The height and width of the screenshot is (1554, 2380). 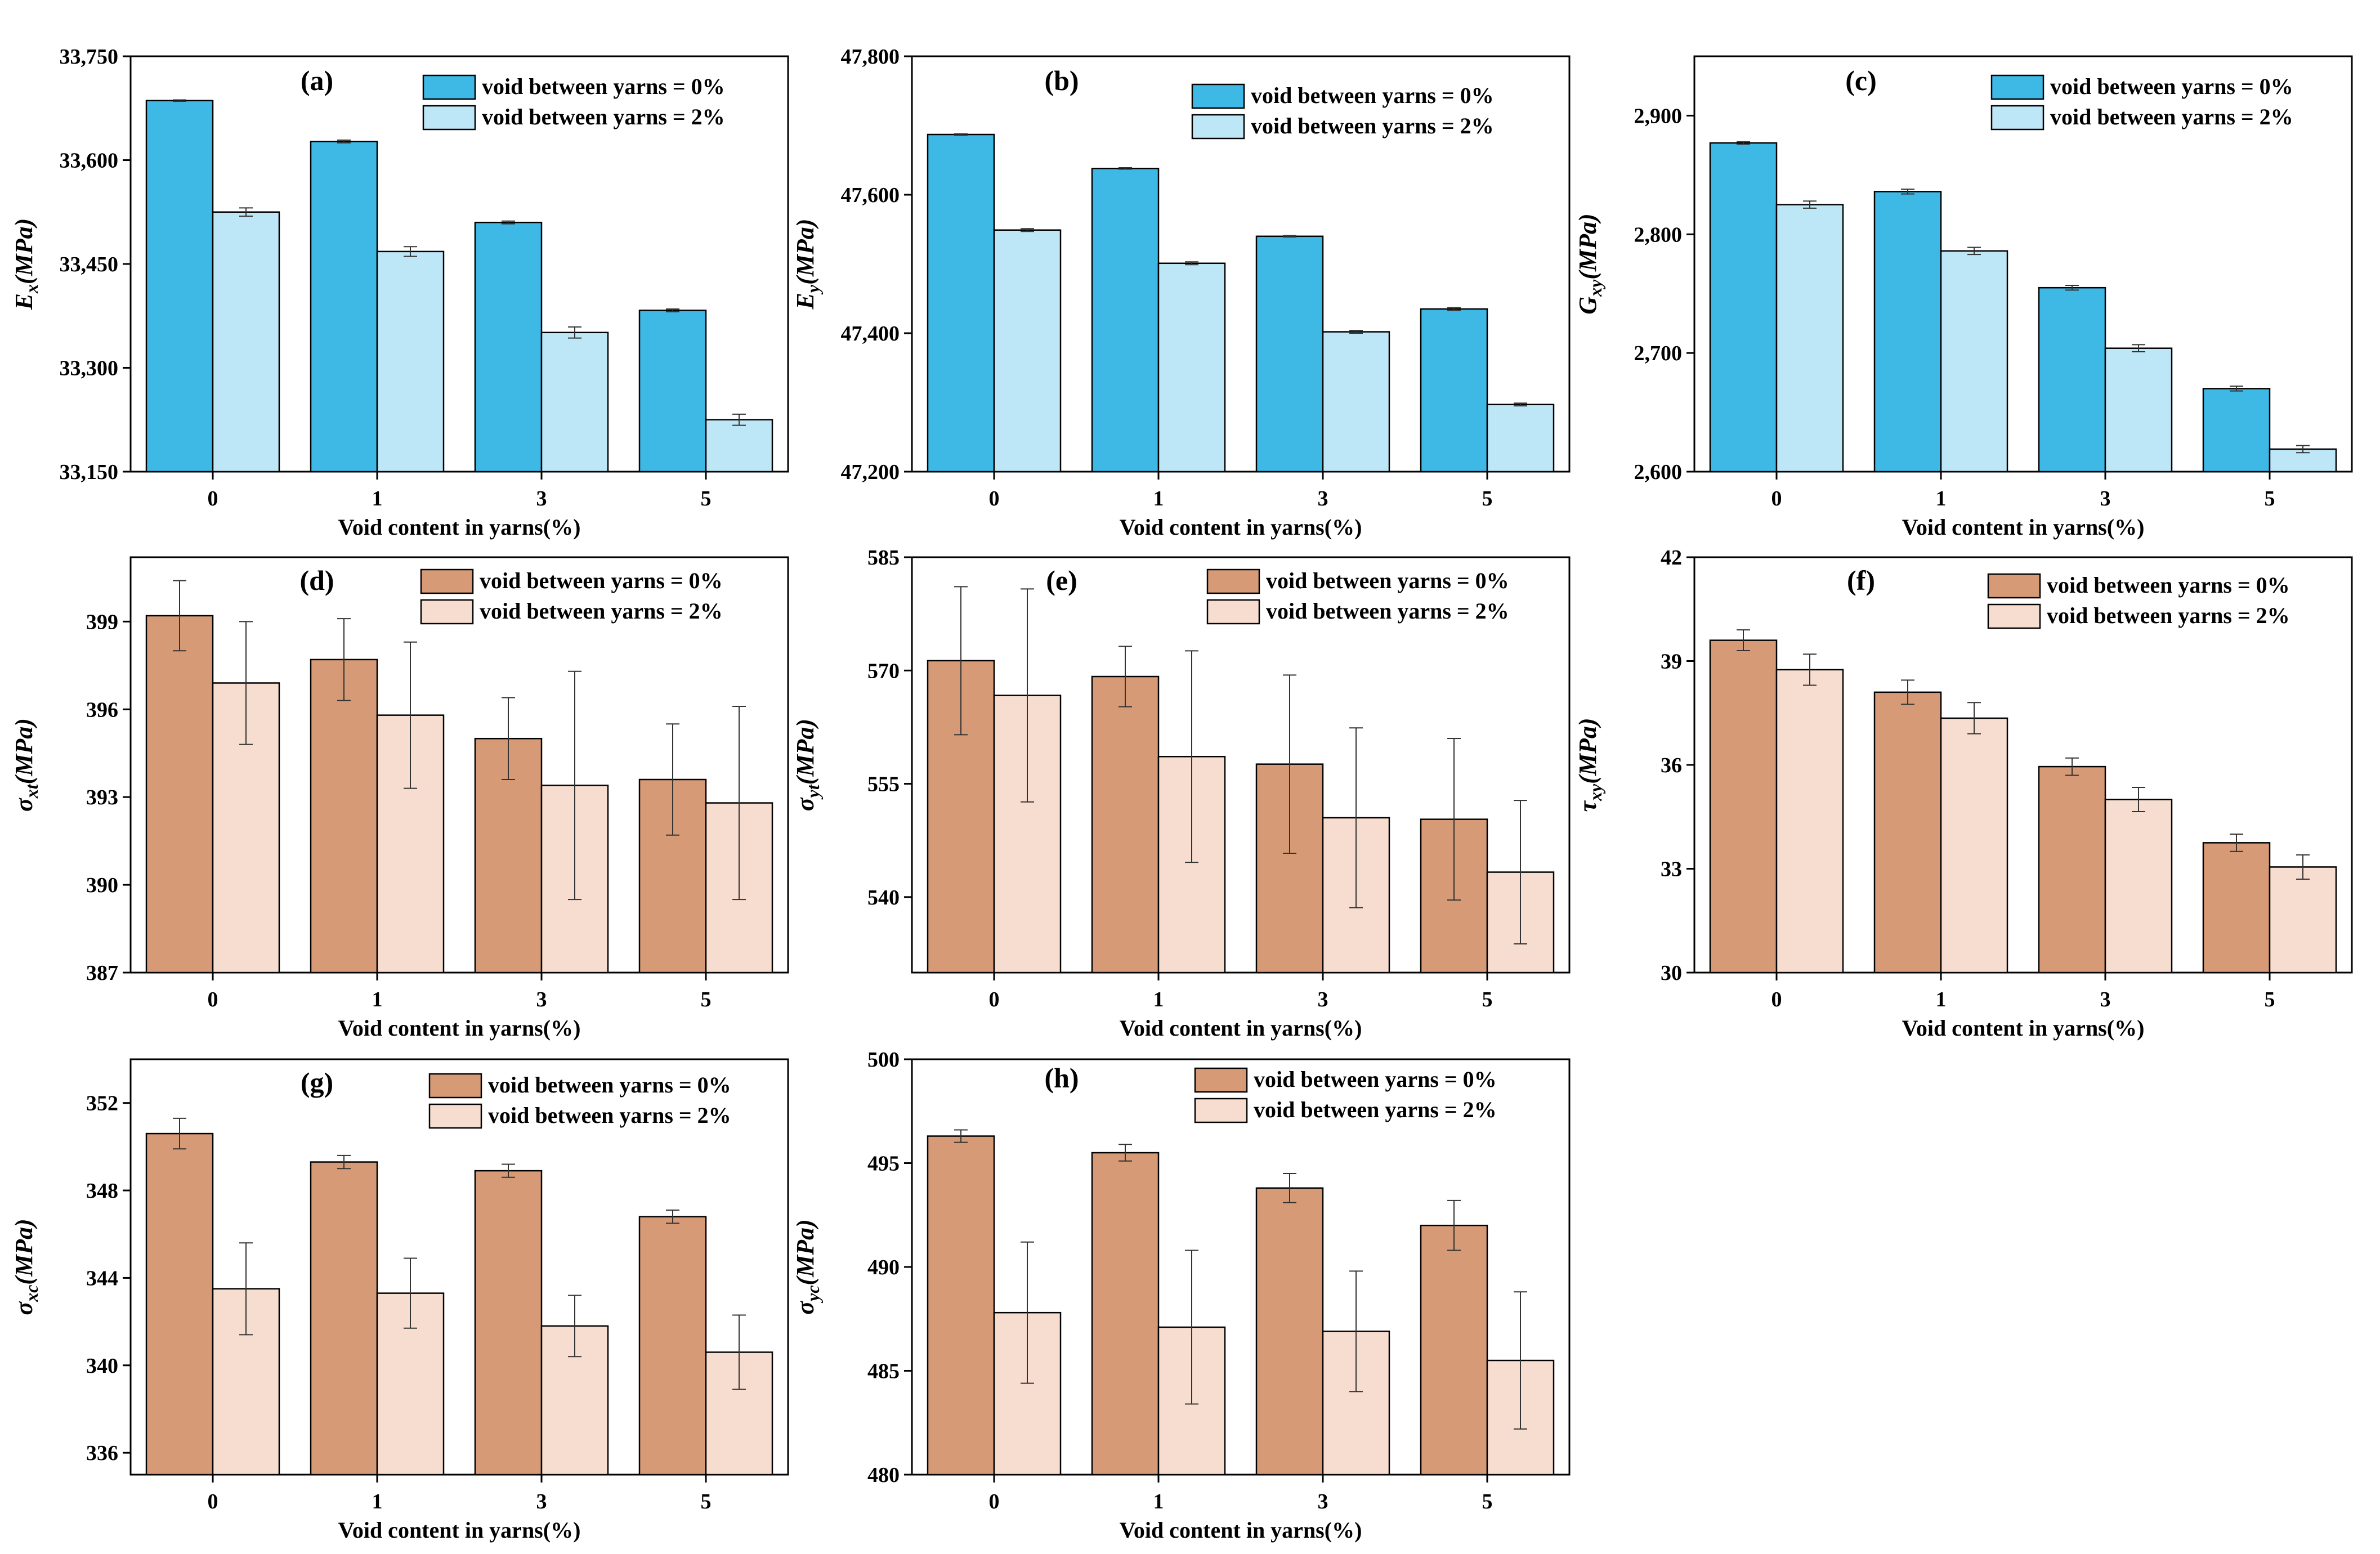 What do you see at coordinates (26, 765) in the screenshot?
I see `y-axis-label: σxt(MPa)` at bounding box center [26, 765].